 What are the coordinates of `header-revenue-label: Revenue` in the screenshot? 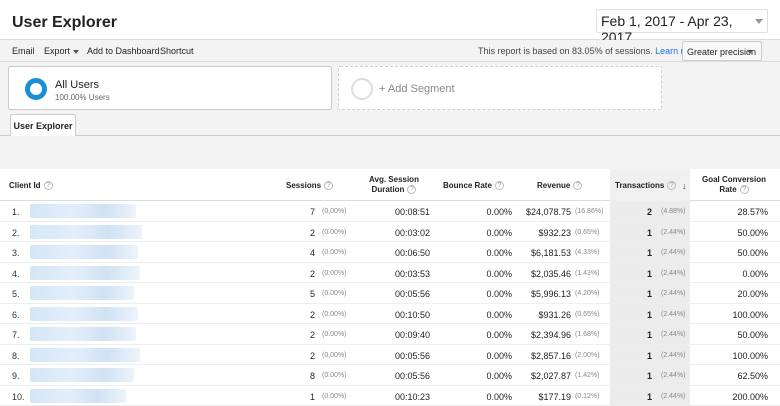 It's located at (554, 185).